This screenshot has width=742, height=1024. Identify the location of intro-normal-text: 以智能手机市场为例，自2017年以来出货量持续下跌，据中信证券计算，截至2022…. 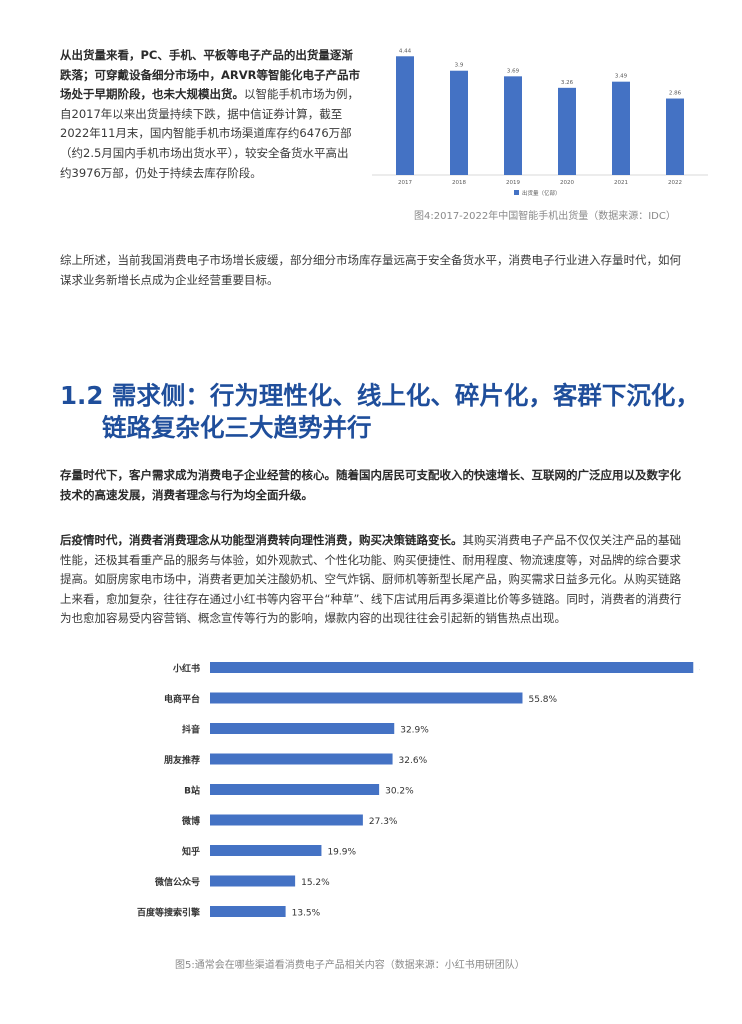
(209, 133).